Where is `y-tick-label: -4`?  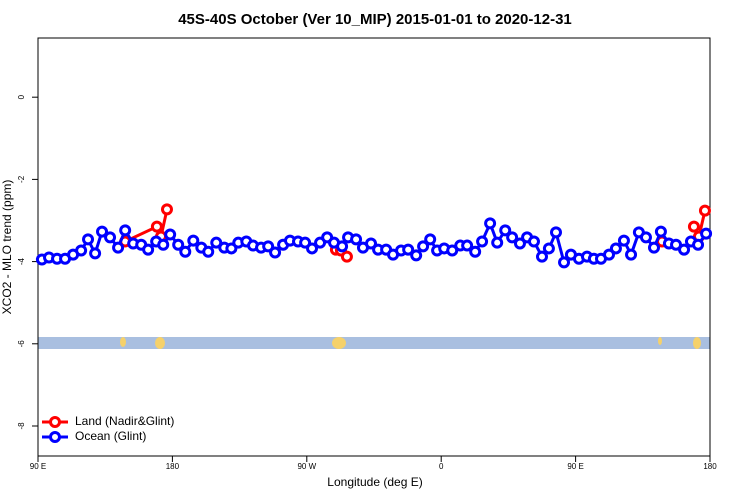 y-tick-label: -4 is located at coordinates (21, 261).